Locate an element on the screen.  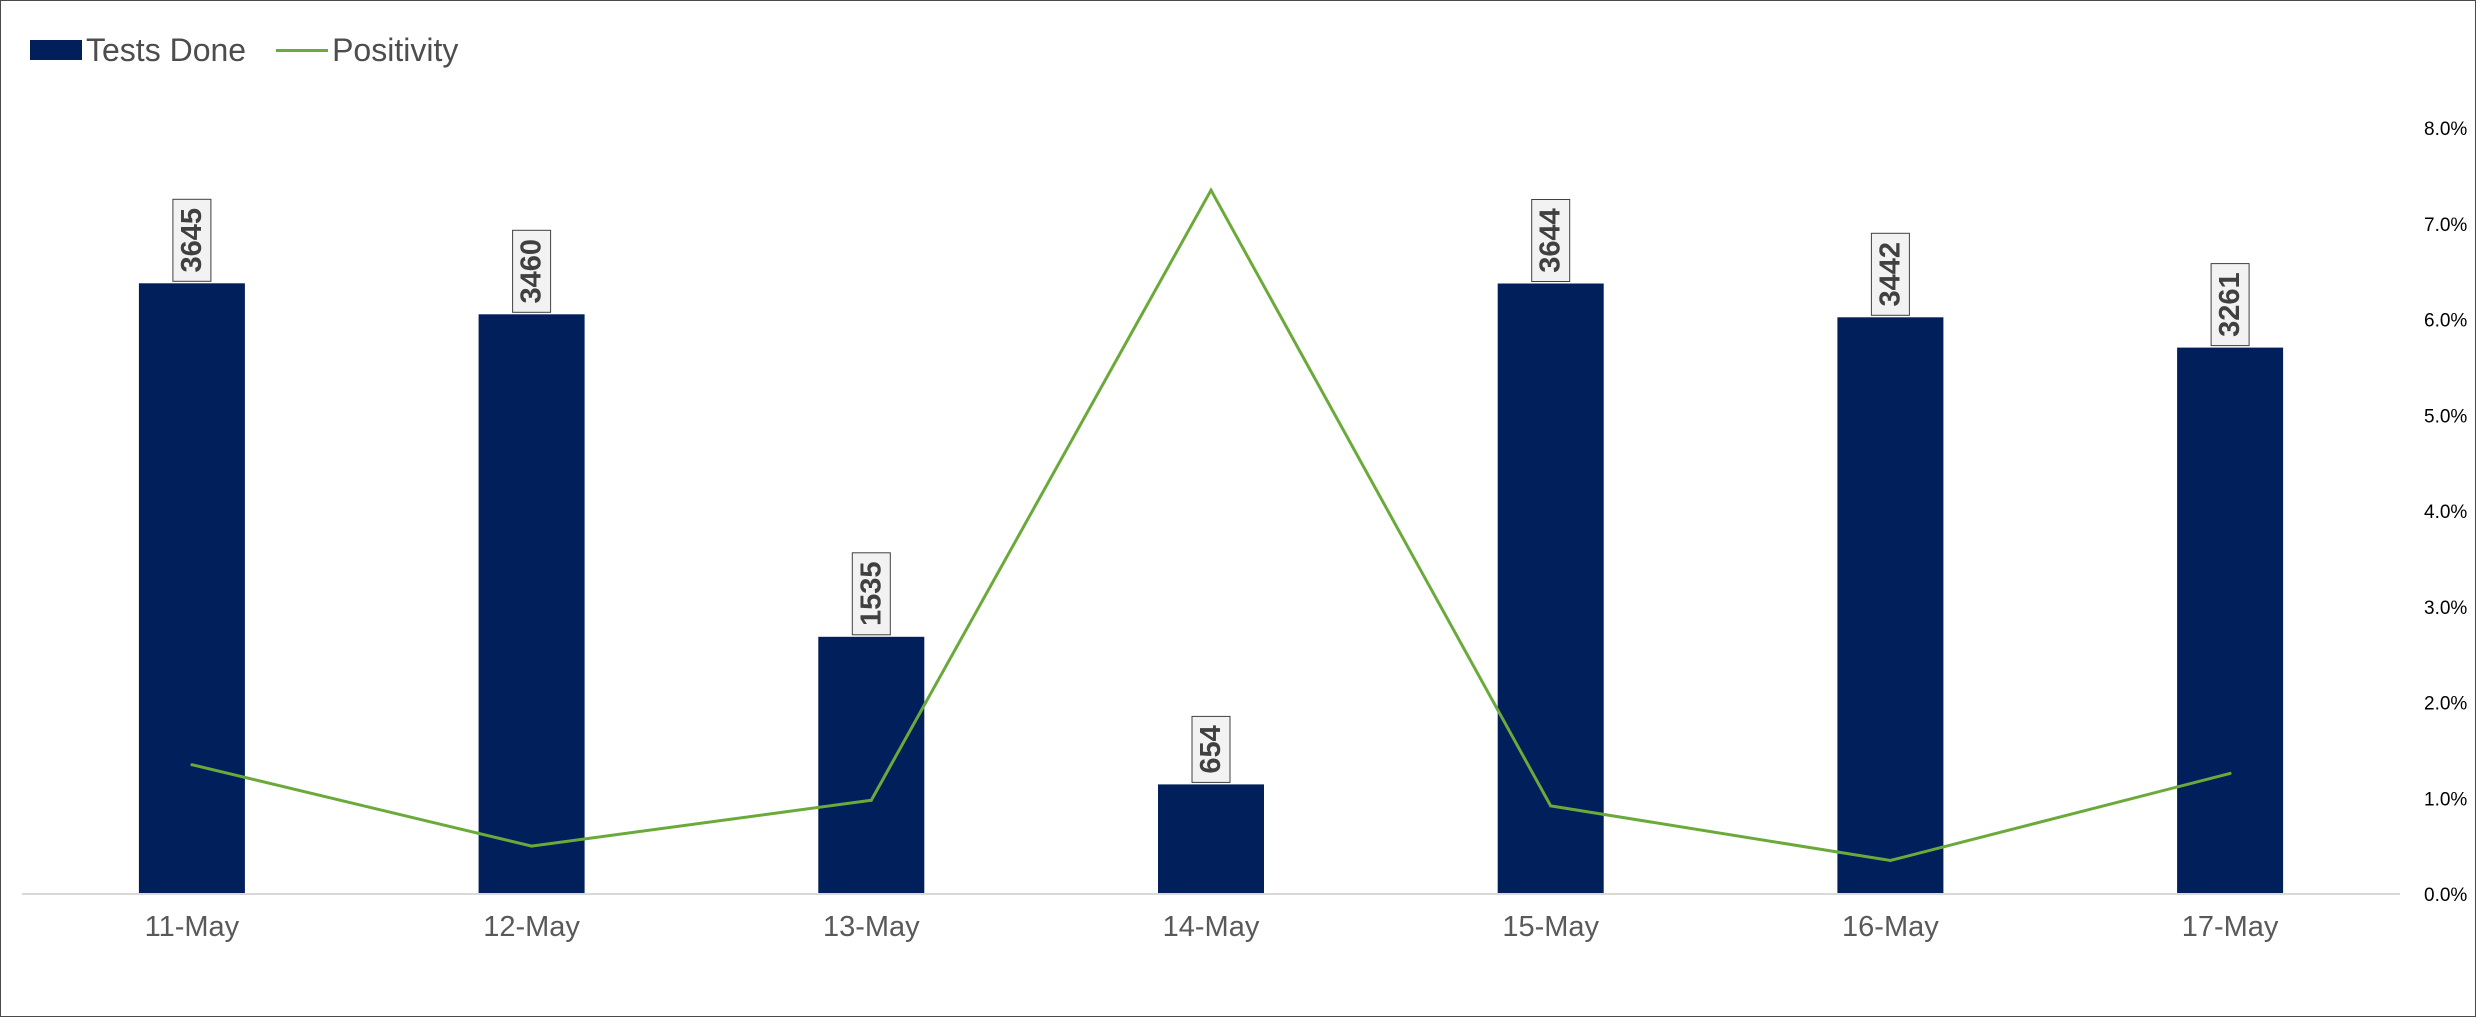
data-label-13-may: 1535 is located at coordinates (871, 594).